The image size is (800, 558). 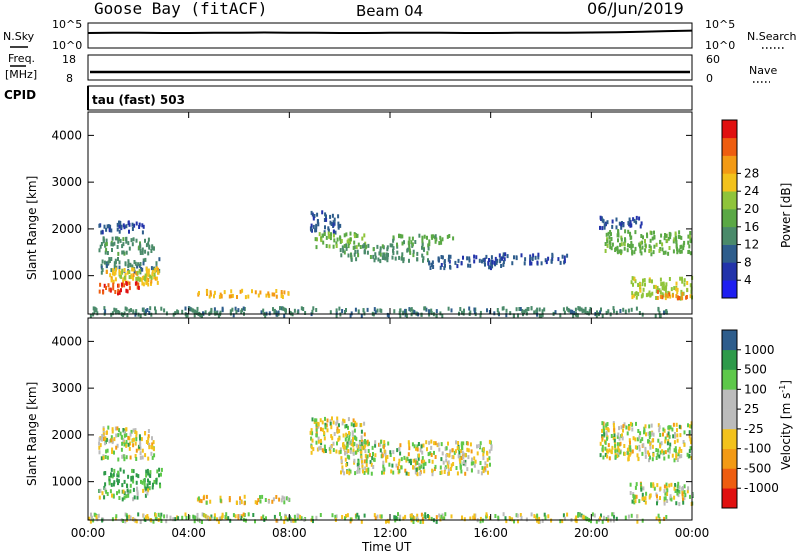 I want to click on colorbar-tick-label: 16, so click(x=751, y=227).